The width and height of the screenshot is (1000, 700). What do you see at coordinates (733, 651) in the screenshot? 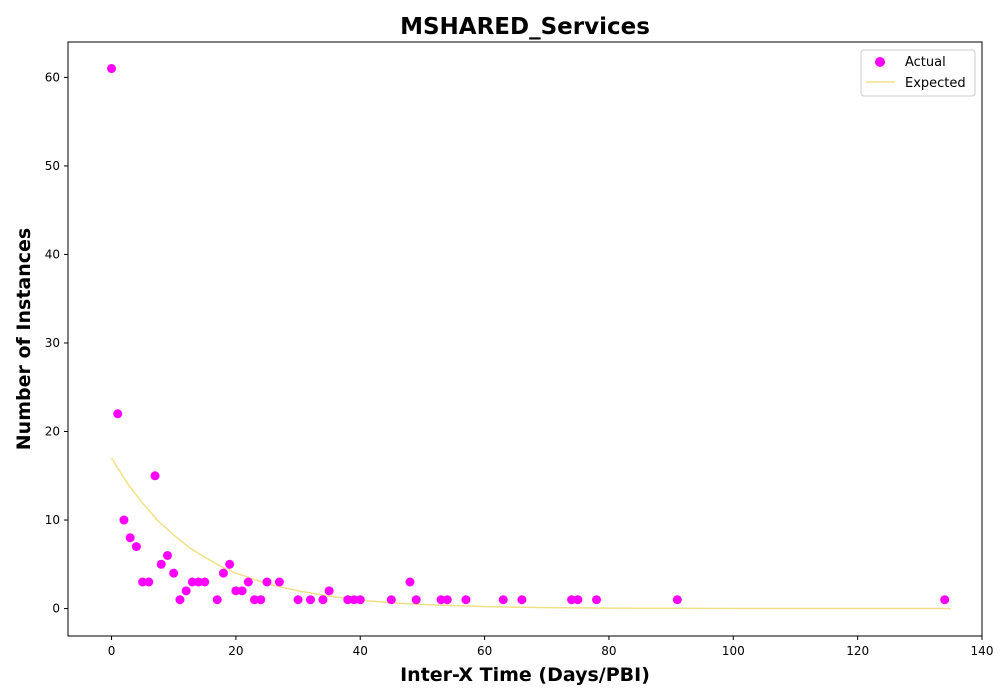
I see `x-tick-label: 100` at bounding box center [733, 651].